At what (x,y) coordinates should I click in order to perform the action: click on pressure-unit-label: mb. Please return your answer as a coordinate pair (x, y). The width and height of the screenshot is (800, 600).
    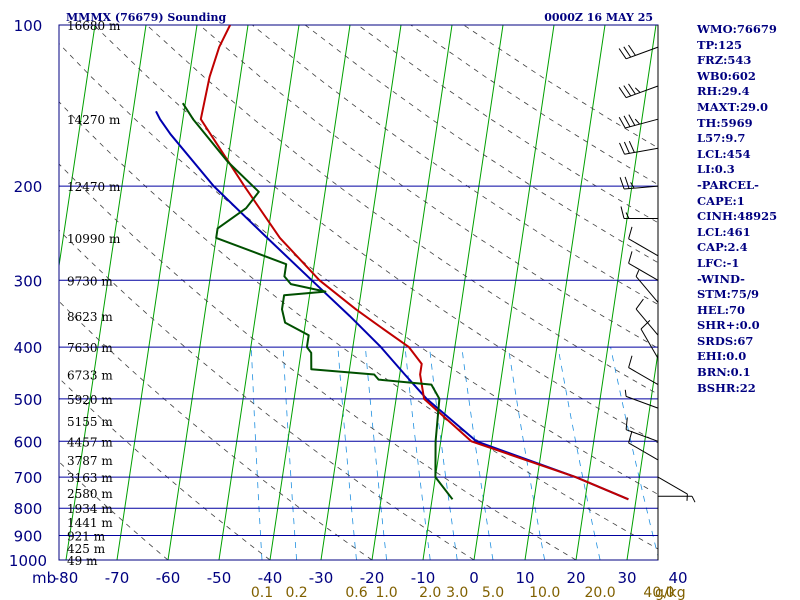
    Looking at the image, I should click on (44, 578).